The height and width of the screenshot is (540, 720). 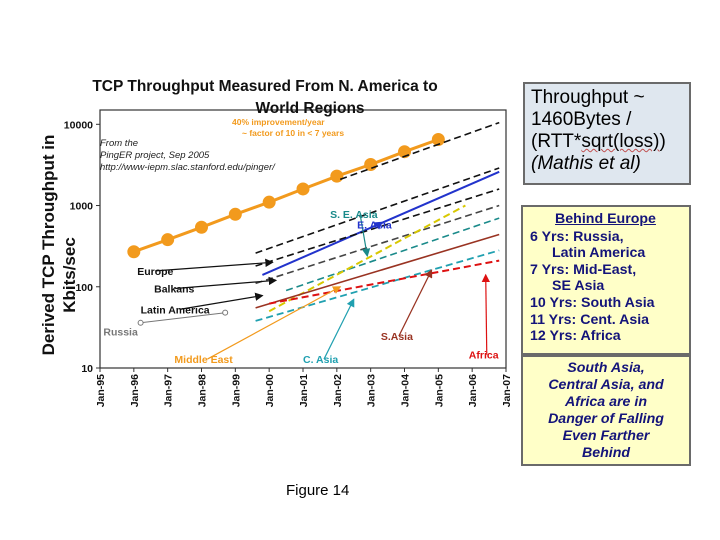 What do you see at coordinates (588, 97) in the screenshot?
I see `formula-line-1: Throughput ~` at bounding box center [588, 97].